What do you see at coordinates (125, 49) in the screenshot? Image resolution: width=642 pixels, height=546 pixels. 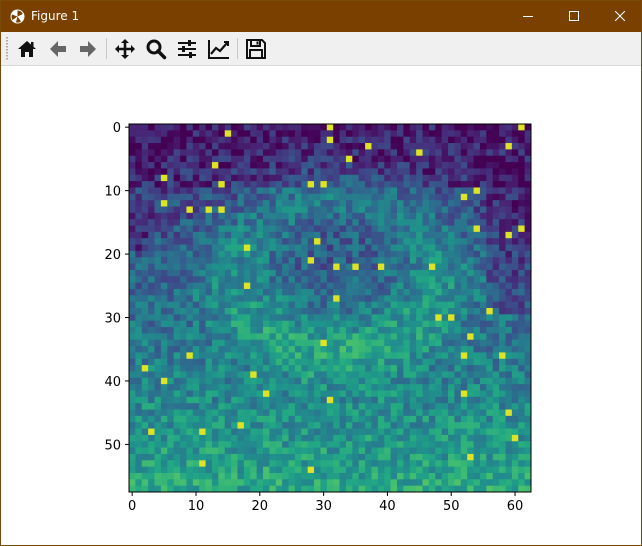 I see `pan-button` at bounding box center [125, 49].